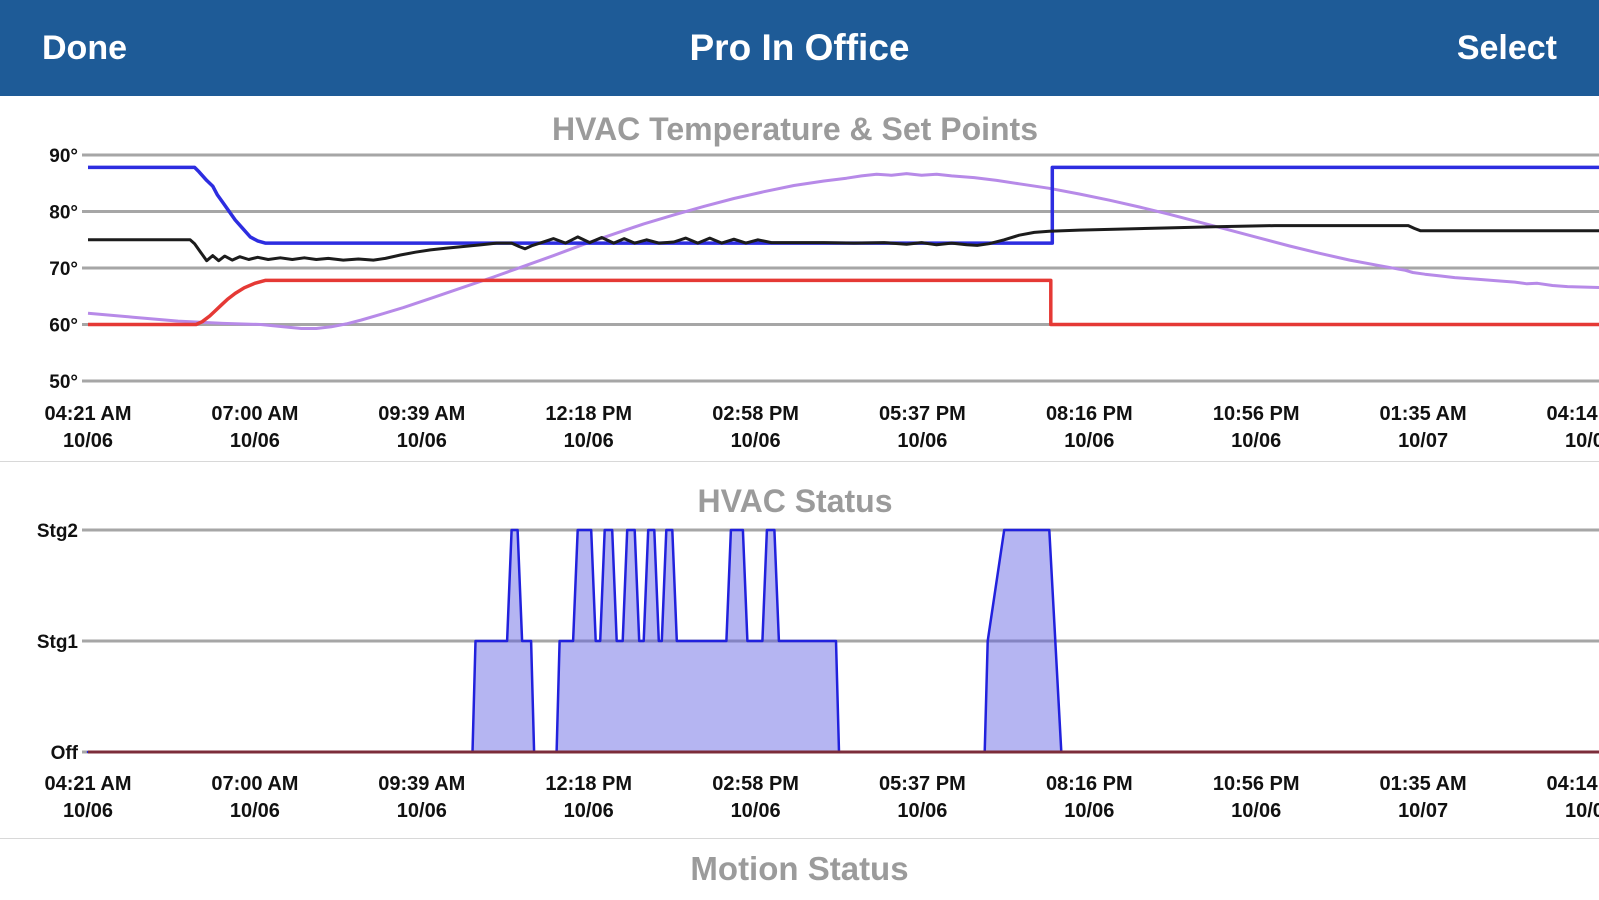 The height and width of the screenshot is (900, 1599). Describe the element at coordinates (84, 47) in the screenshot. I see `done-button: Done` at that location.